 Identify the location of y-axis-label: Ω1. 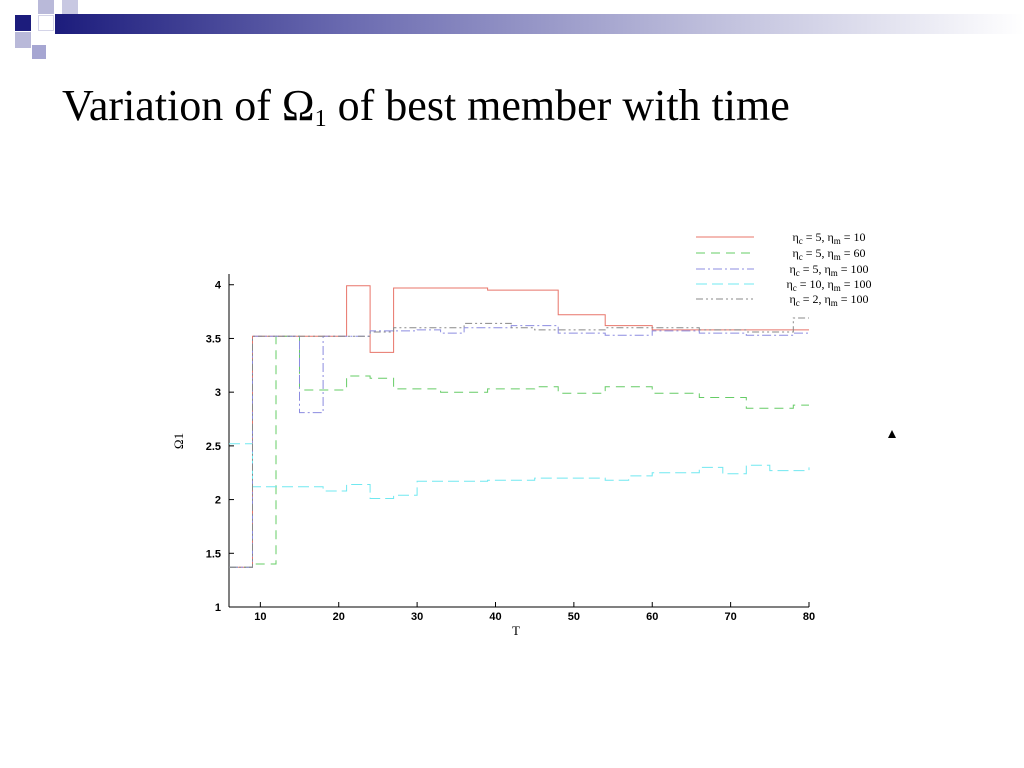
(178, 441).